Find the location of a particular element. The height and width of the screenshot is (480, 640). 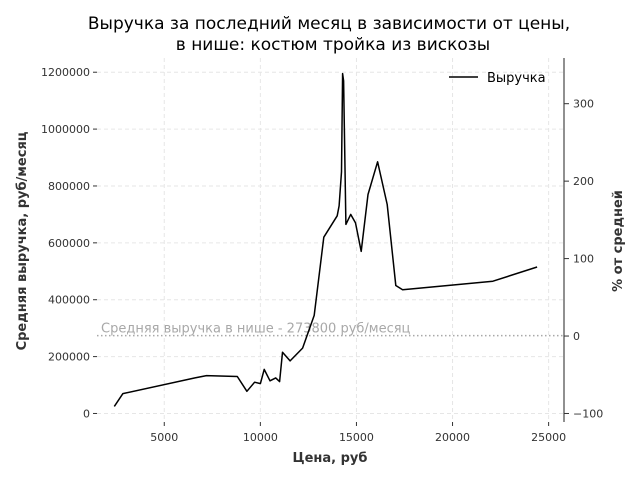

y-tick-label: 1200000 is located at coordinates (65, 72).